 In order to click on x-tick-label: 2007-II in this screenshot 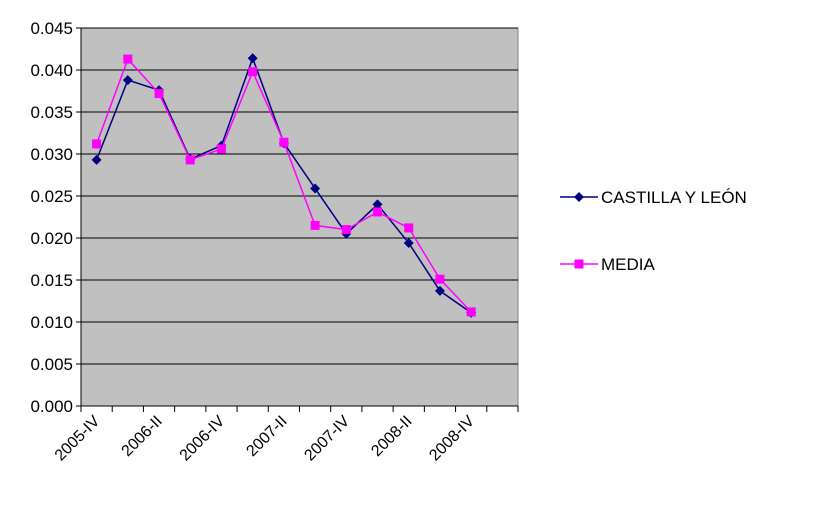, I will do `click(266, 436)`.